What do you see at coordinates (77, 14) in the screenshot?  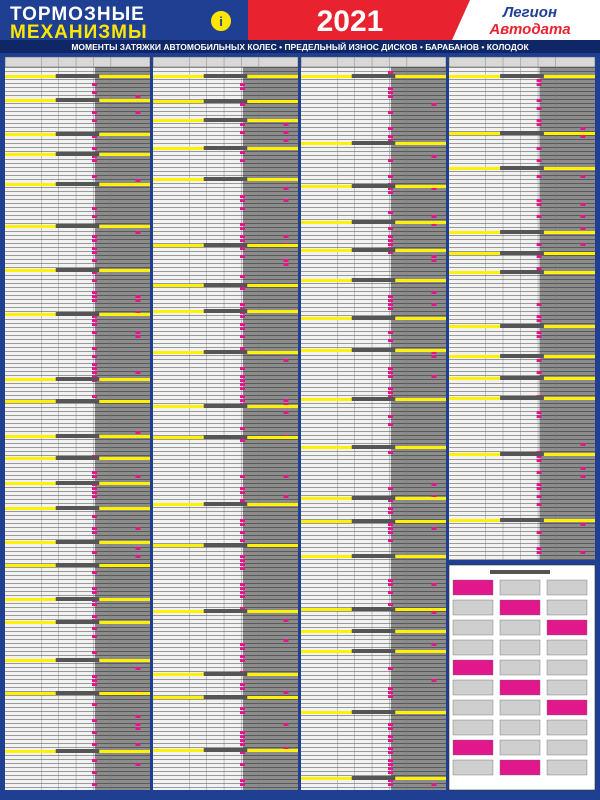 I see `title-line1: ТОРМОЗНЫЕ` at bounding box center [77, 14].